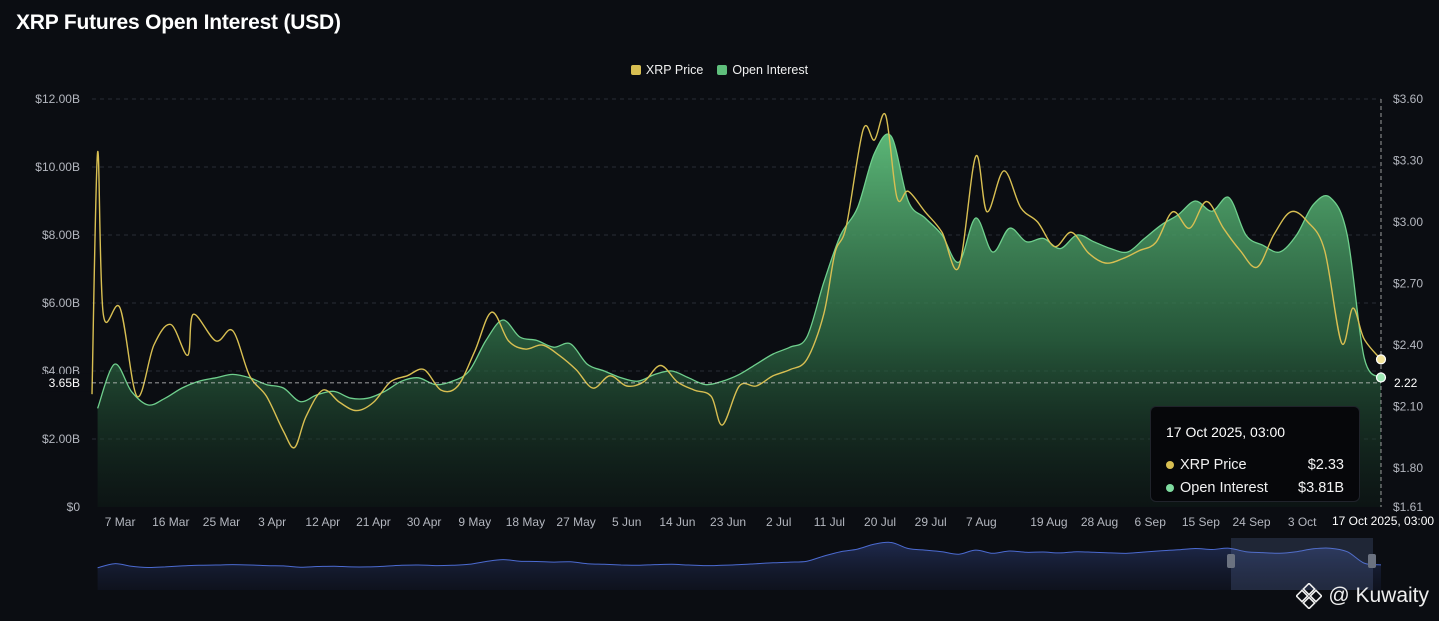  I want to click on crosshair-left-label: 3.65B, so click(64, 383).